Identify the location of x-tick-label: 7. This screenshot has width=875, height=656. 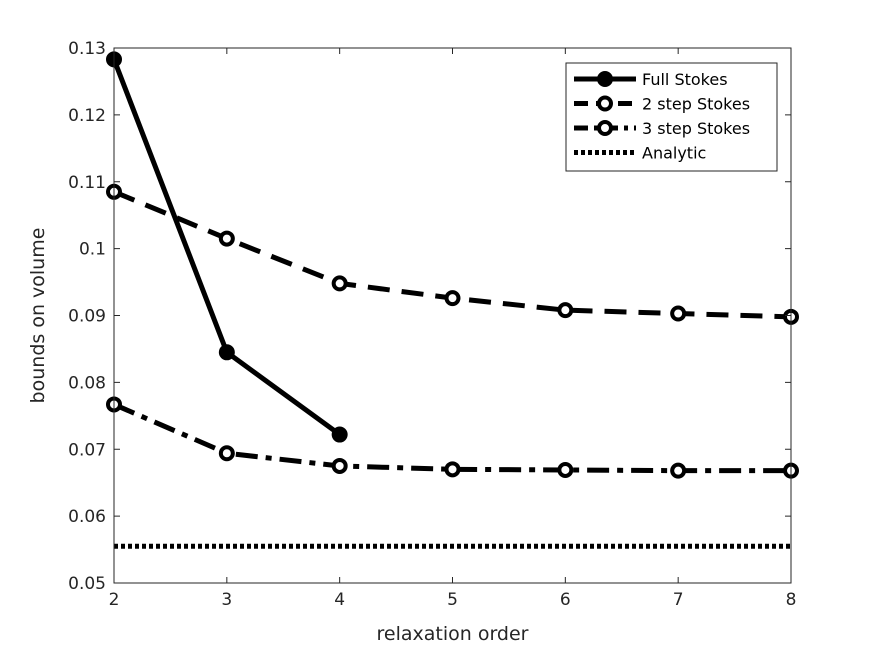
(678, 600).